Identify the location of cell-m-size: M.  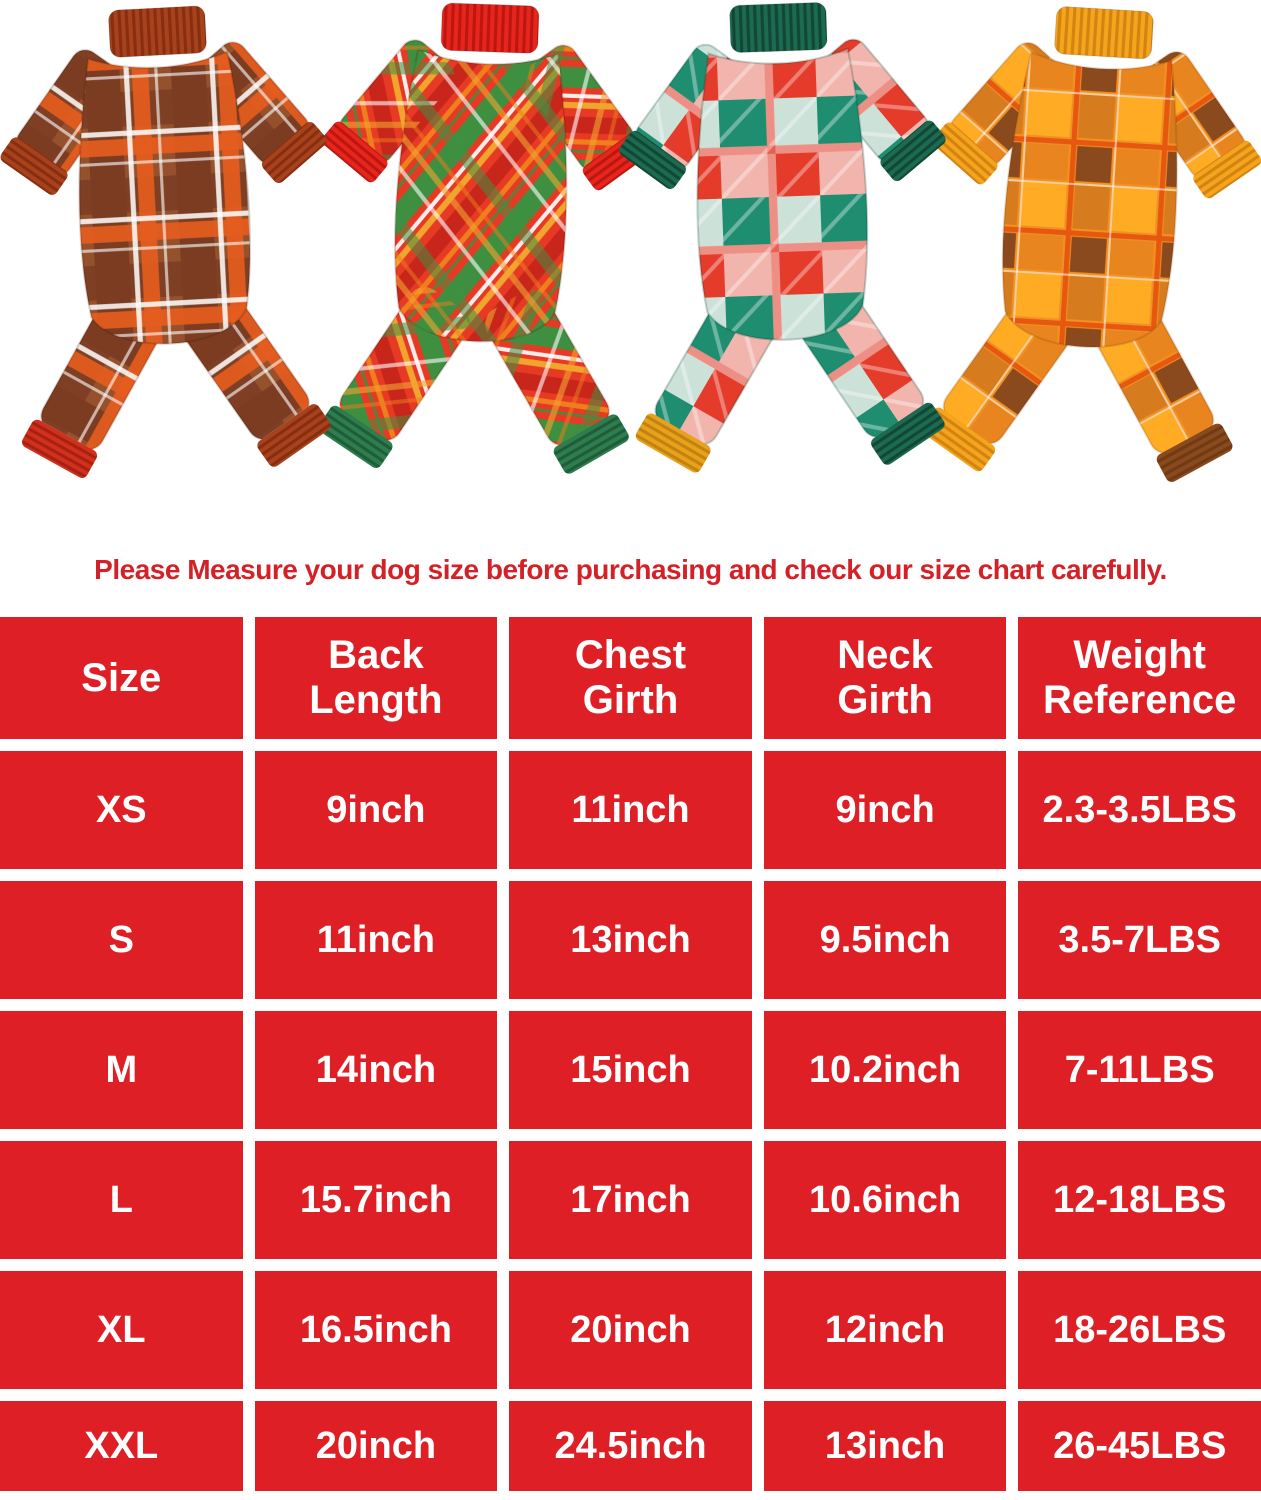
(121, 1070).